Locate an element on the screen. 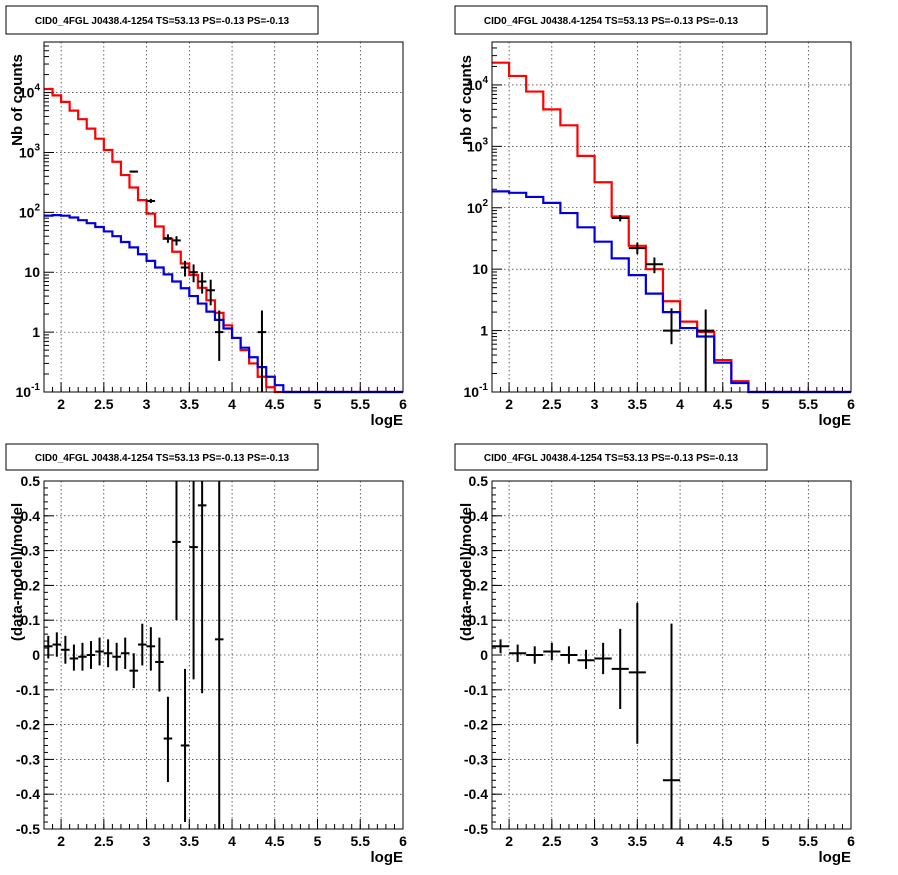  y-tick-label: 0.4 is located at coordinates (31, 516).